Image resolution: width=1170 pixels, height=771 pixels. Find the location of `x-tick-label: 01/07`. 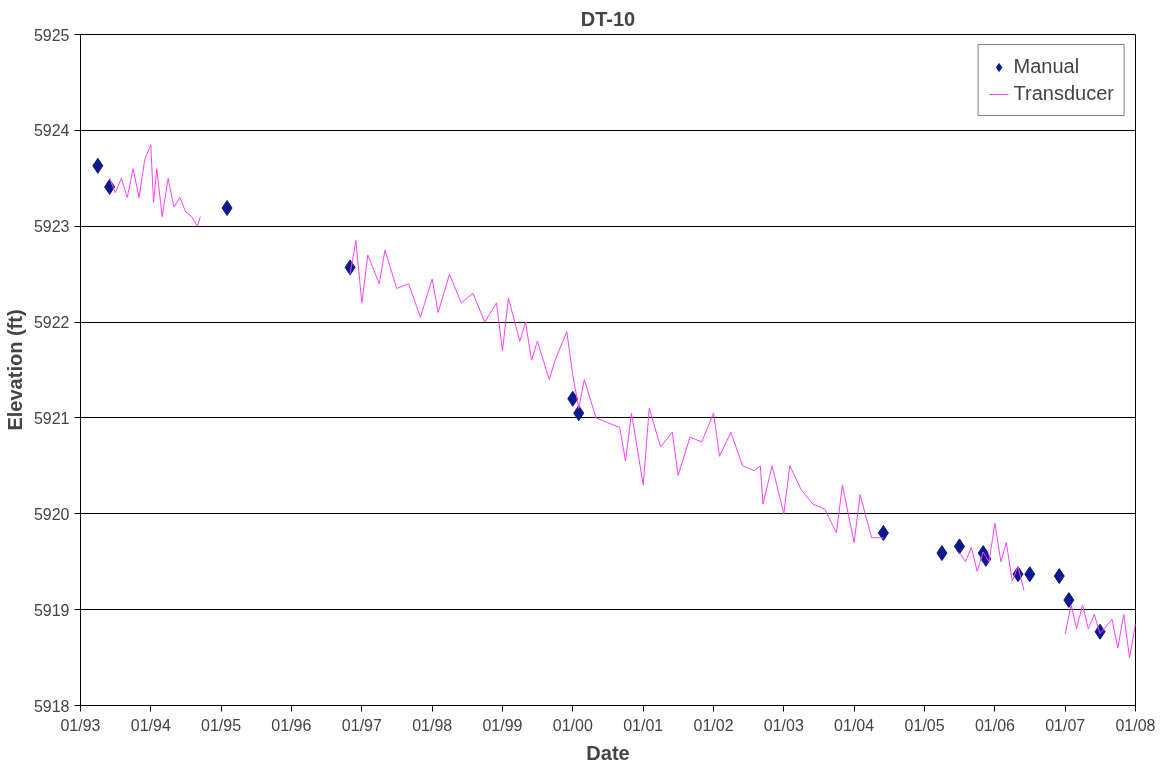

x-tick-label: 01/07 is located at coordinates (1065, 725).